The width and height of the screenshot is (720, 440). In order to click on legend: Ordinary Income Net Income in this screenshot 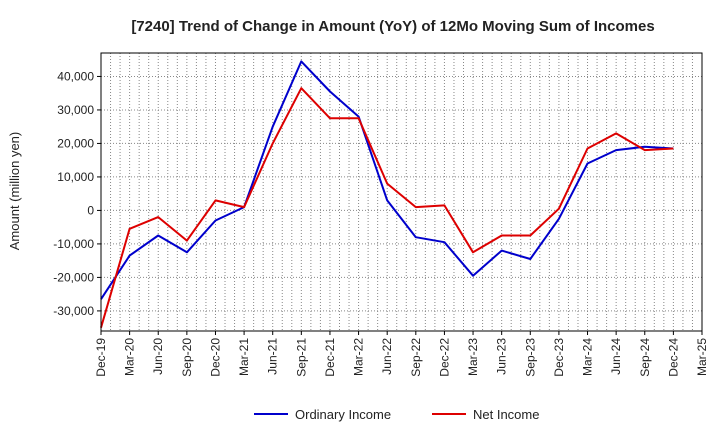, I will do `click(396, 414)`.